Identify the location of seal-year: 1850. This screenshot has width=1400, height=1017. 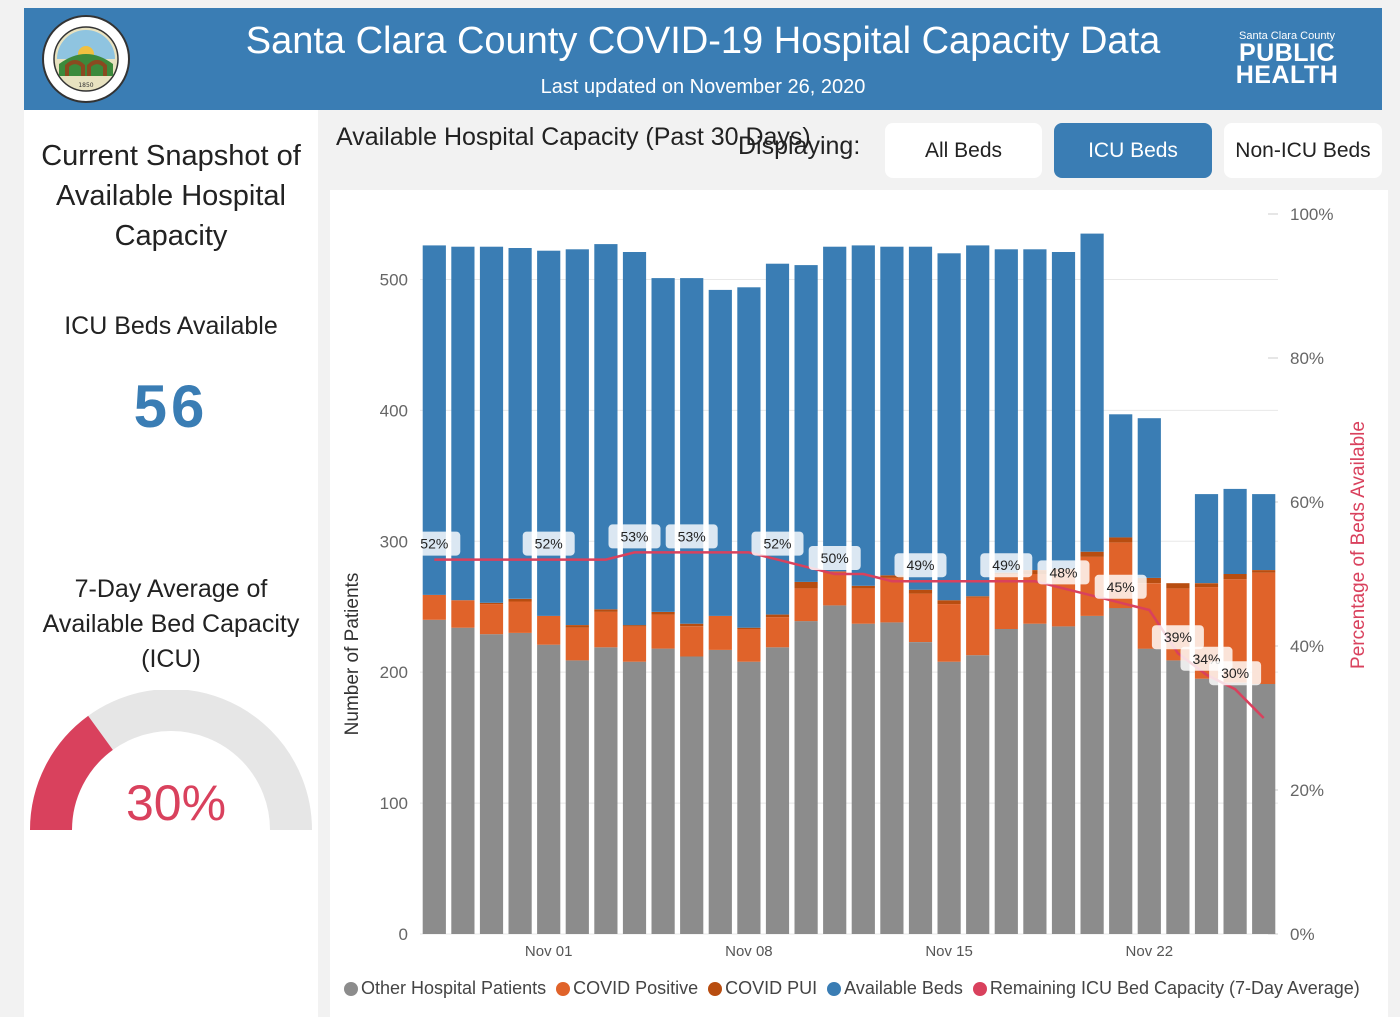
(85, 85).